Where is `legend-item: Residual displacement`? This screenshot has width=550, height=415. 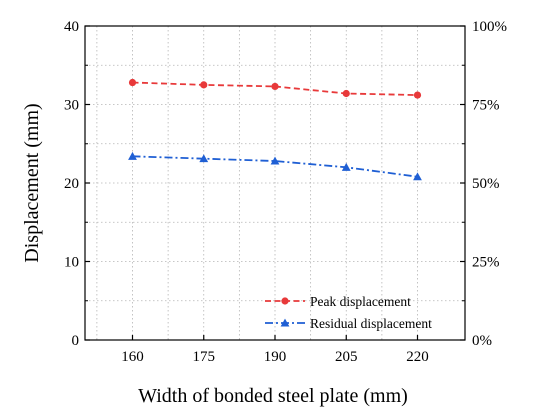
legend-item: Residual displacement is located at coordinates (348, 323).